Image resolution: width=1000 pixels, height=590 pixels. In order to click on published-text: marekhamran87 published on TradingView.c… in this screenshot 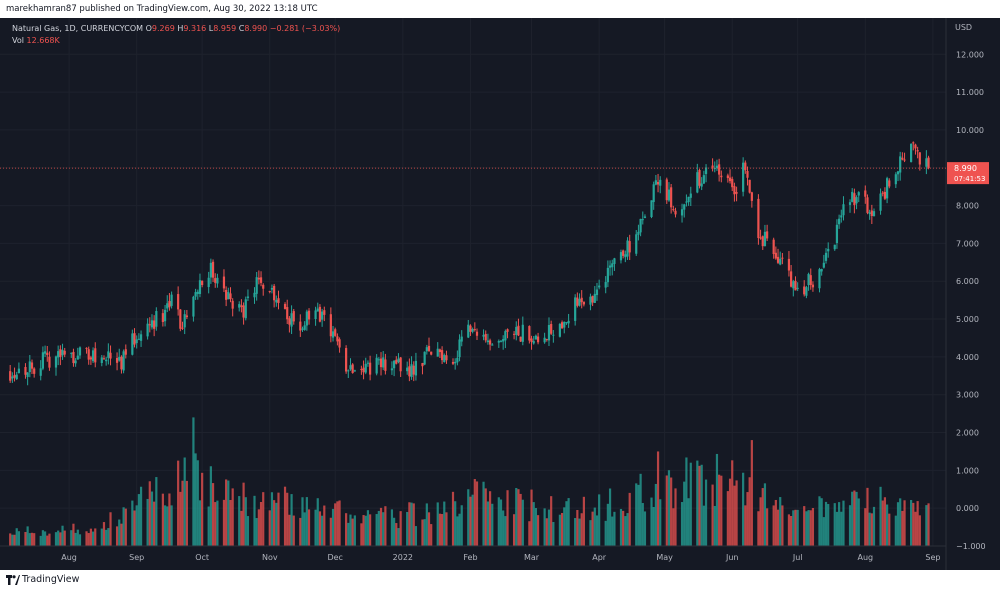, I will do `click(162, 9)`.